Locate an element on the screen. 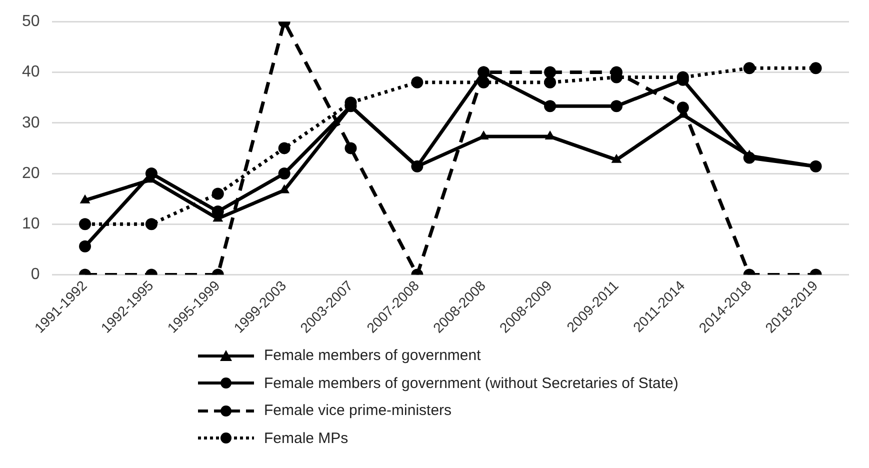 The width and height of the screenshot is (869, 468). y-tick-label: 50 is located at coordinates (31, 21).